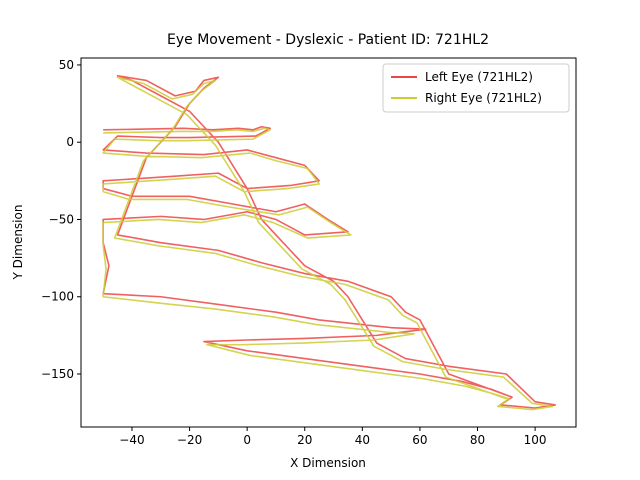 The image size is (640, 480). I want to click on legend-label: Right Eye (721HL2), so click(483, 98).